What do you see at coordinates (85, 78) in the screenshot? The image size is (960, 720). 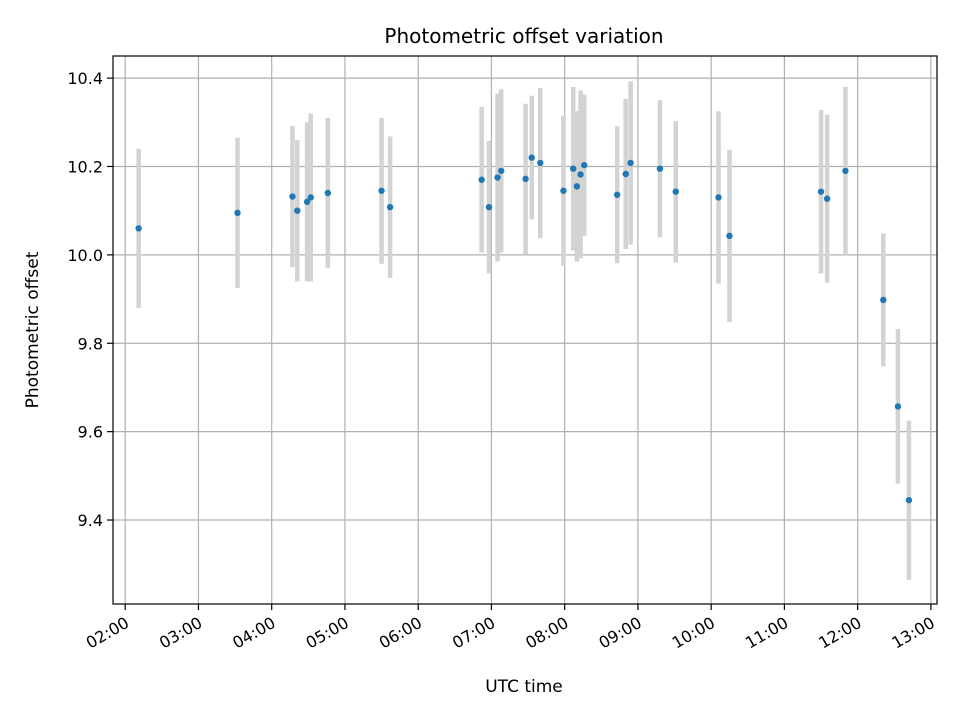 I see `y-tick-label: 10.4` at bounding box center [85, 78].